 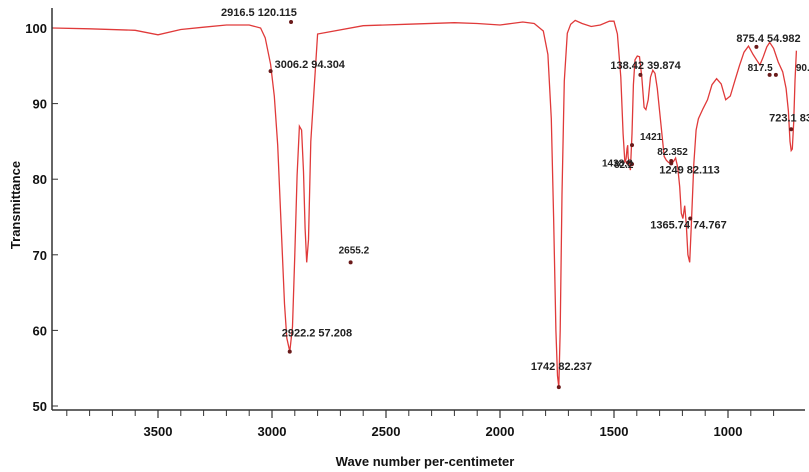 I want to click on peak-label: 1438.8, so click(x=617, y=164).